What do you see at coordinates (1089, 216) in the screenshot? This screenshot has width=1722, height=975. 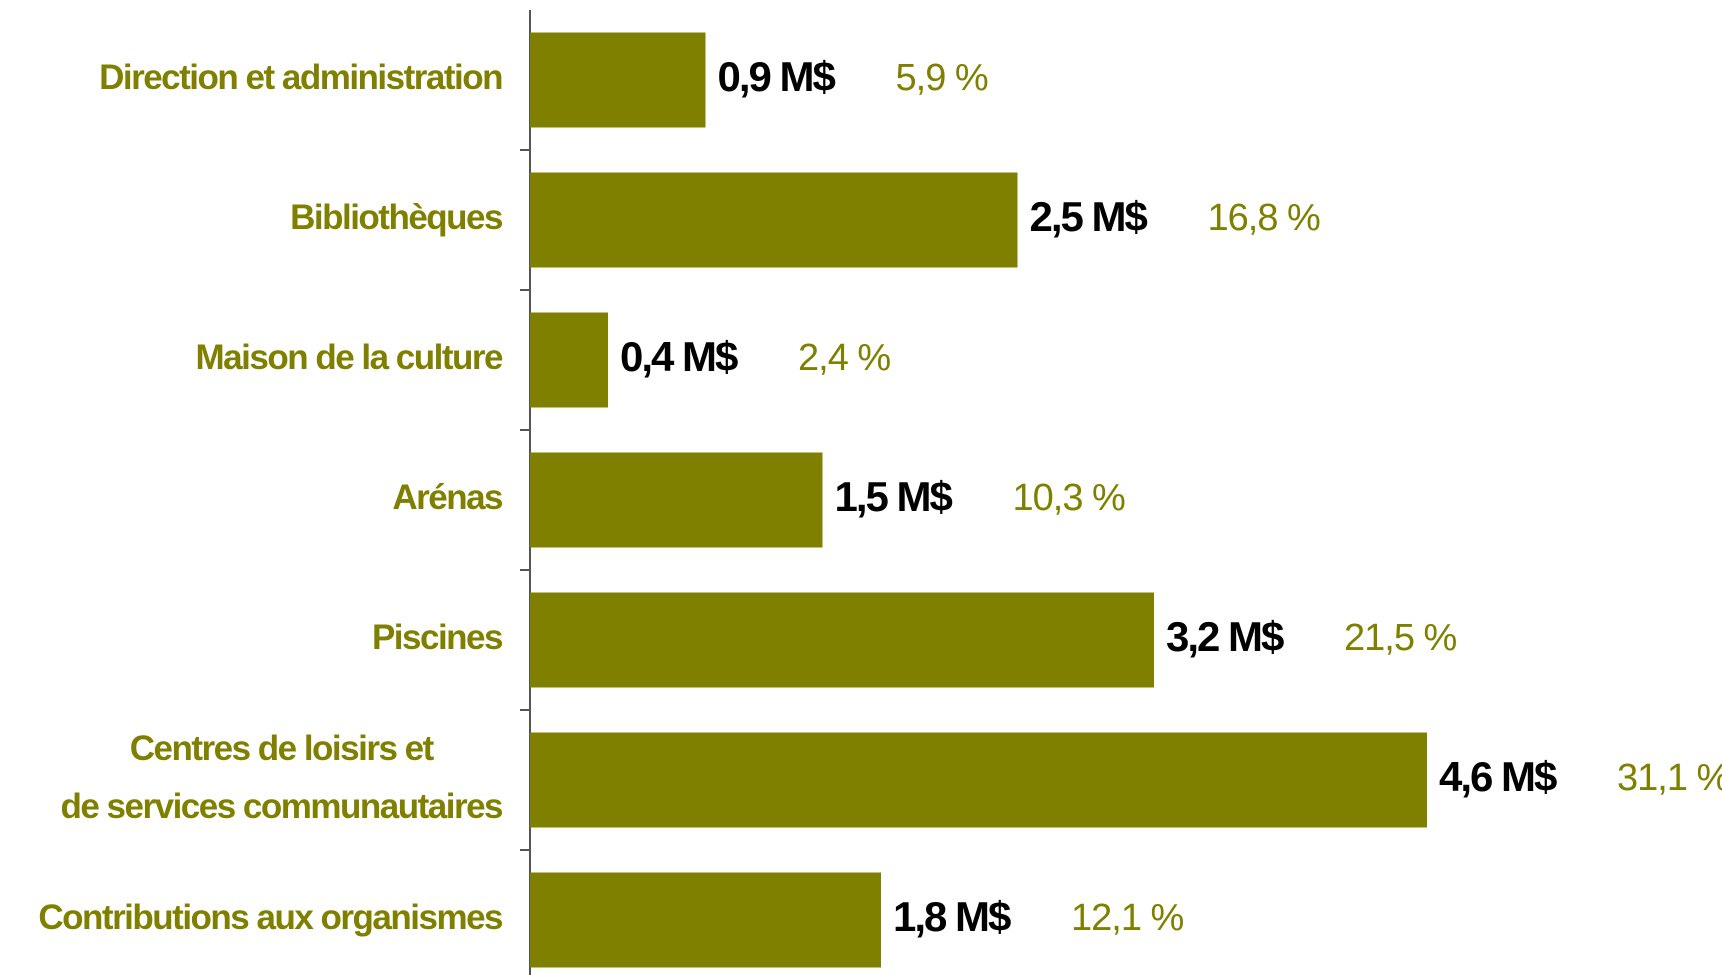 I see `value-label: 2,5 M$` at bounding box center [1089, 216].